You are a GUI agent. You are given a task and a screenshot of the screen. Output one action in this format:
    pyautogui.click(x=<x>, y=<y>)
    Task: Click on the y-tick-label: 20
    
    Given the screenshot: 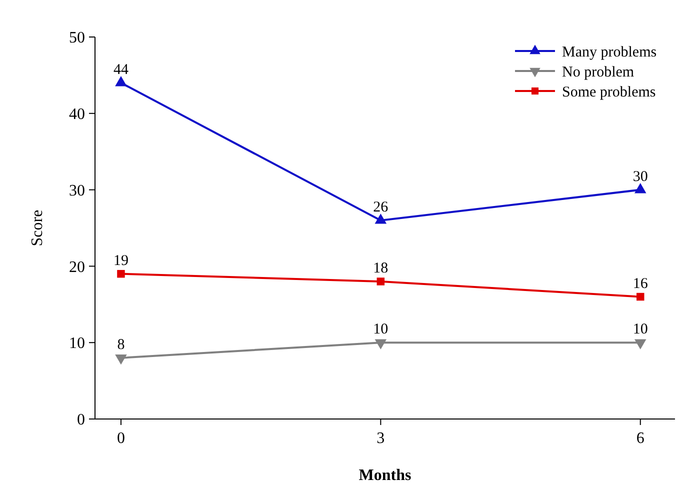 What is the action you would take?
    pyautogui.click(x=77, y=267)
    